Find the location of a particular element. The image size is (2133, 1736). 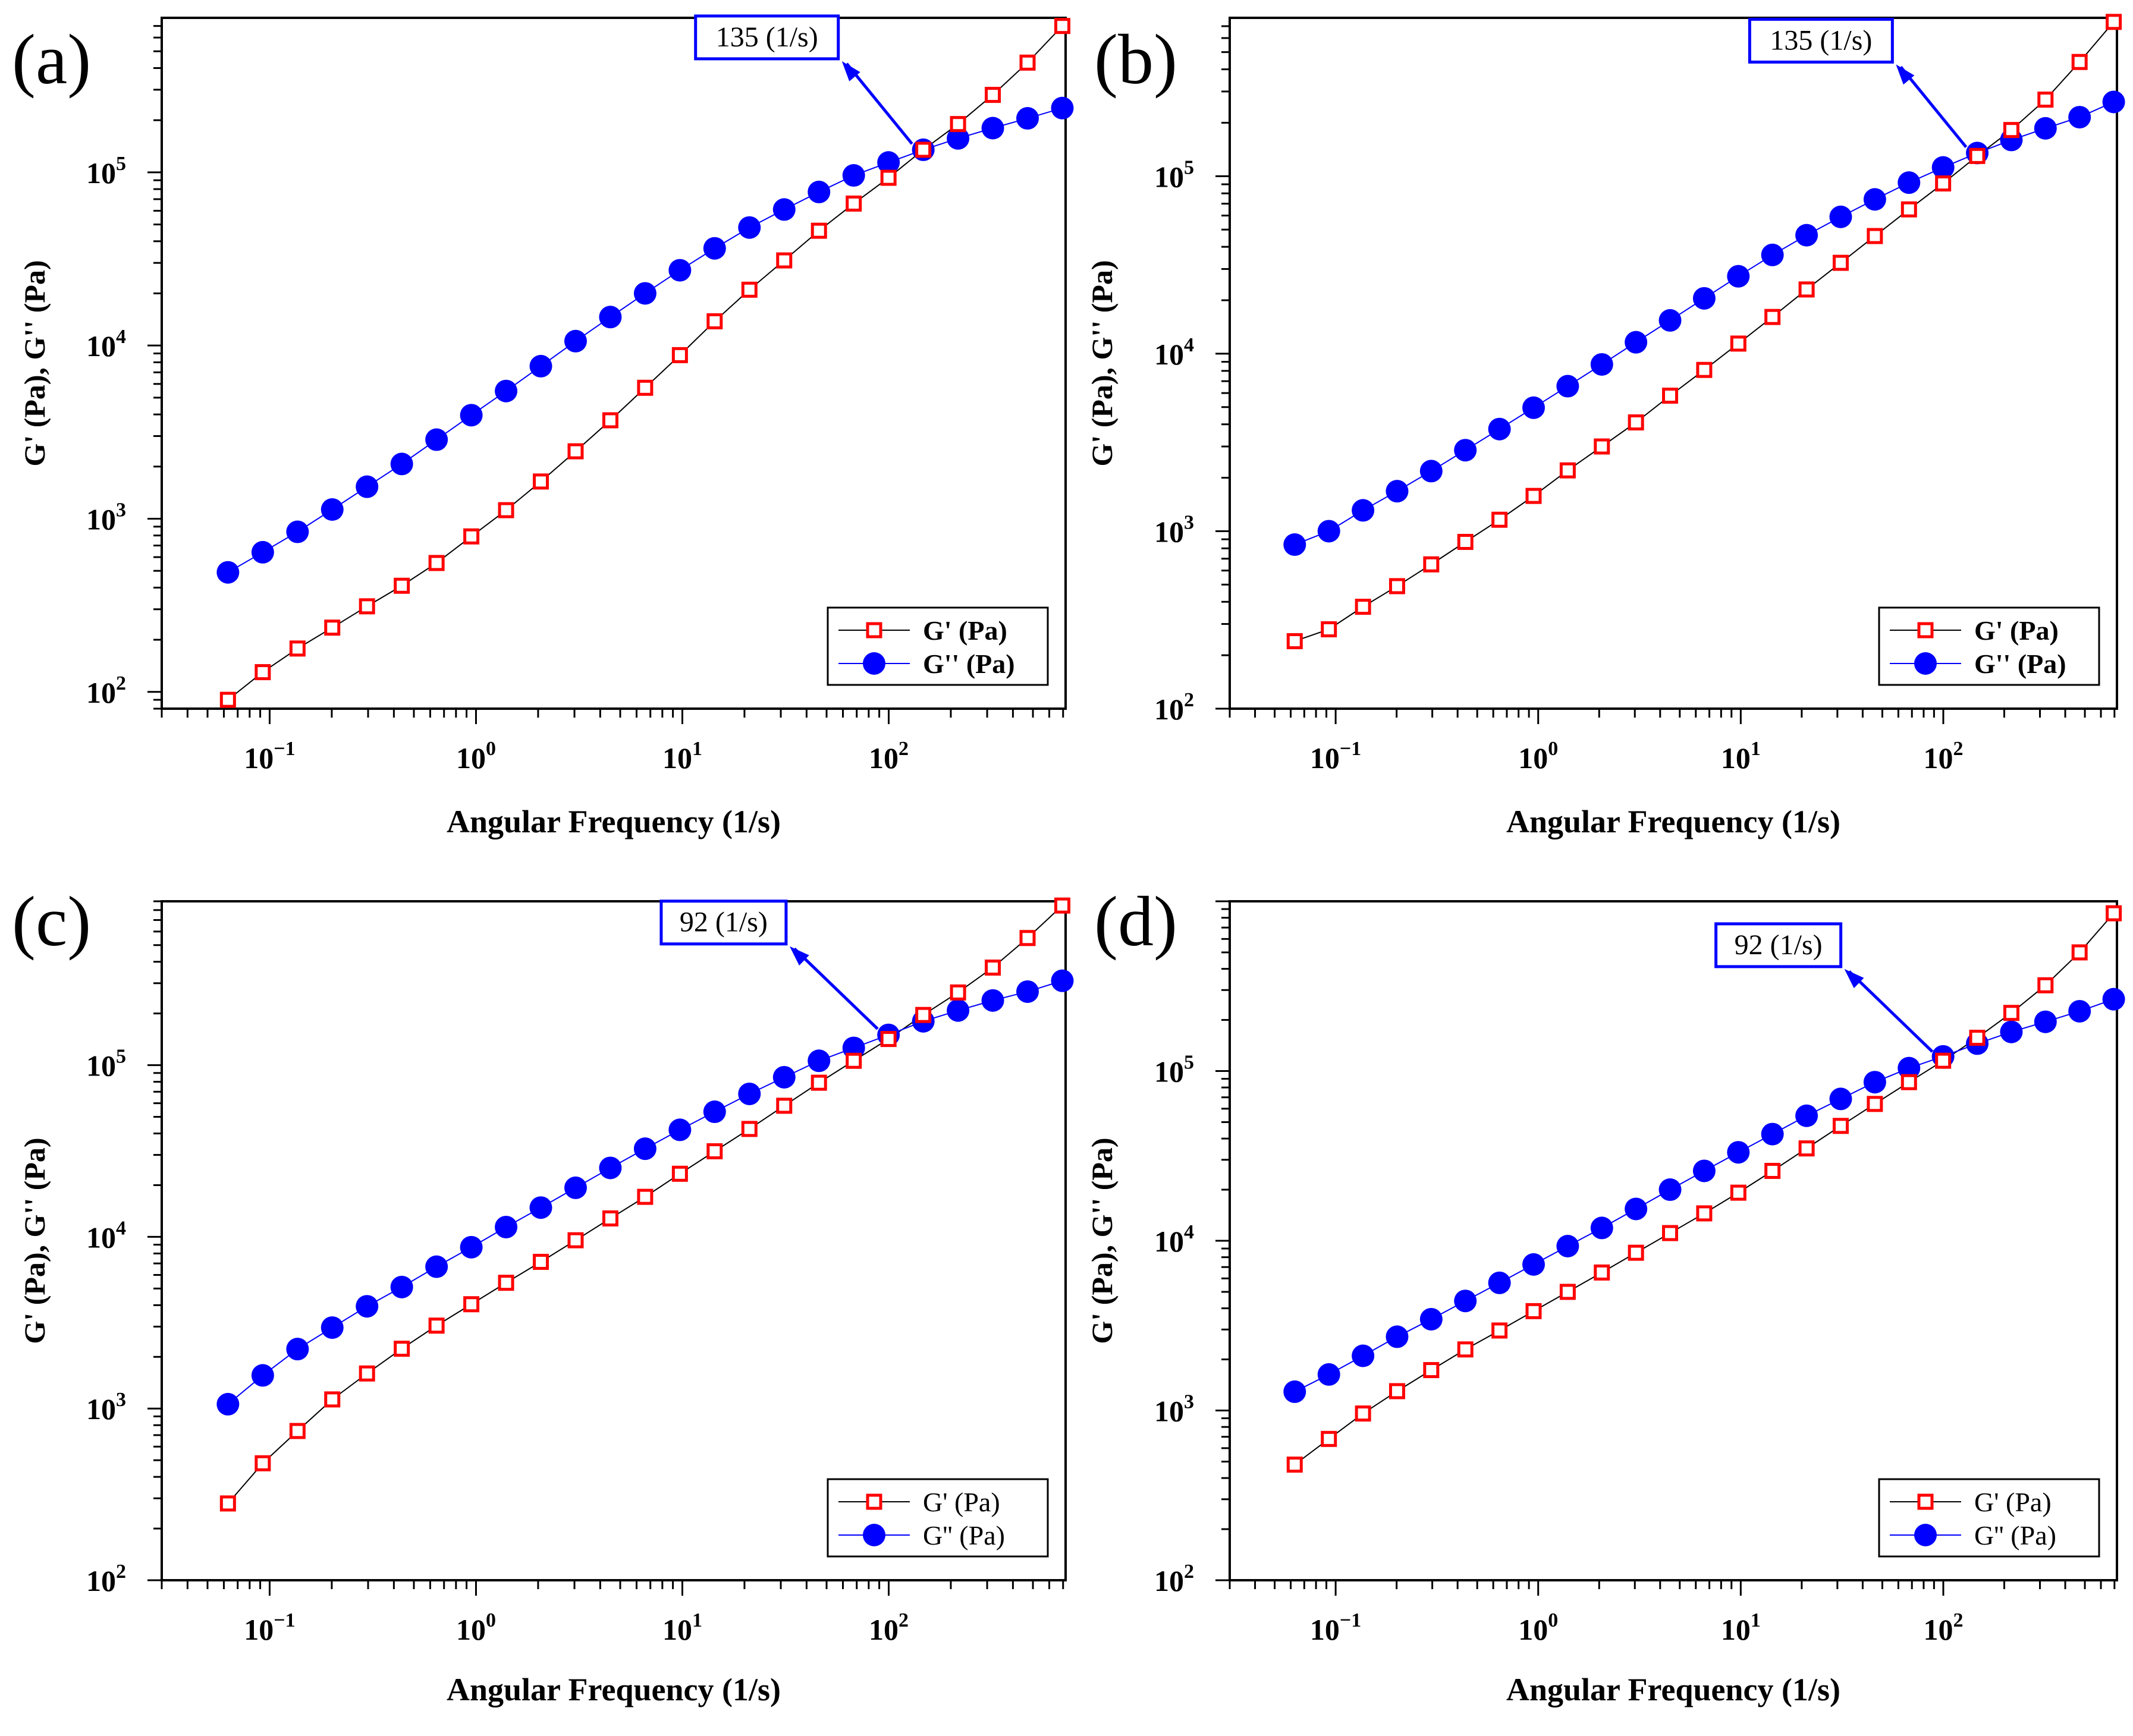

panel-letter: (d) is located at coordinates (1135, 921).